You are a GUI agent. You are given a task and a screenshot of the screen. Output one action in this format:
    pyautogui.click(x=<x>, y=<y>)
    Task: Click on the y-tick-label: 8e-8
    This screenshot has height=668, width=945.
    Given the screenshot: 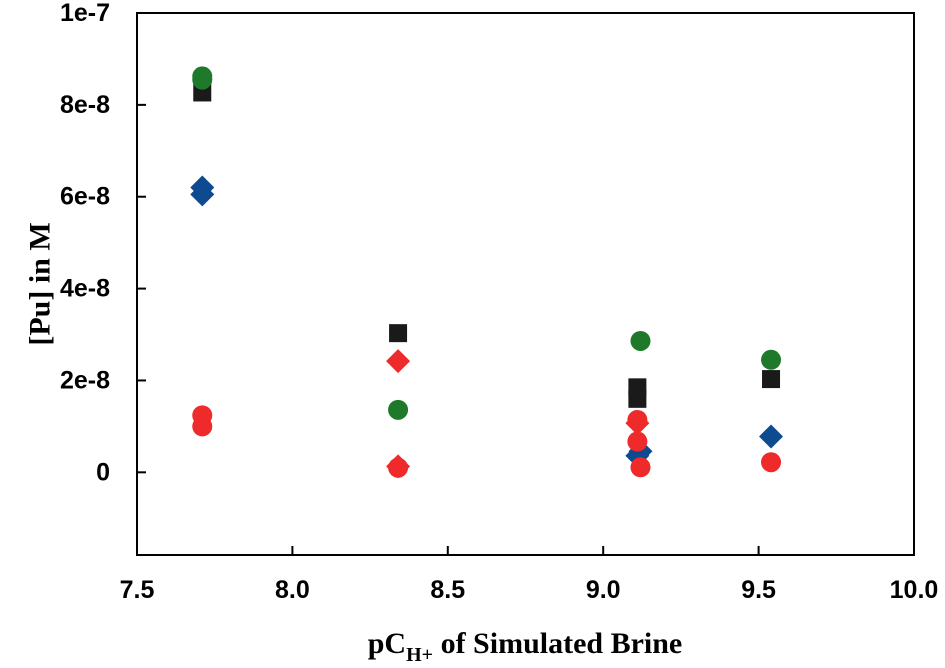 What is the action you would take?
    pyautogui.click(x=85, y=105)
    